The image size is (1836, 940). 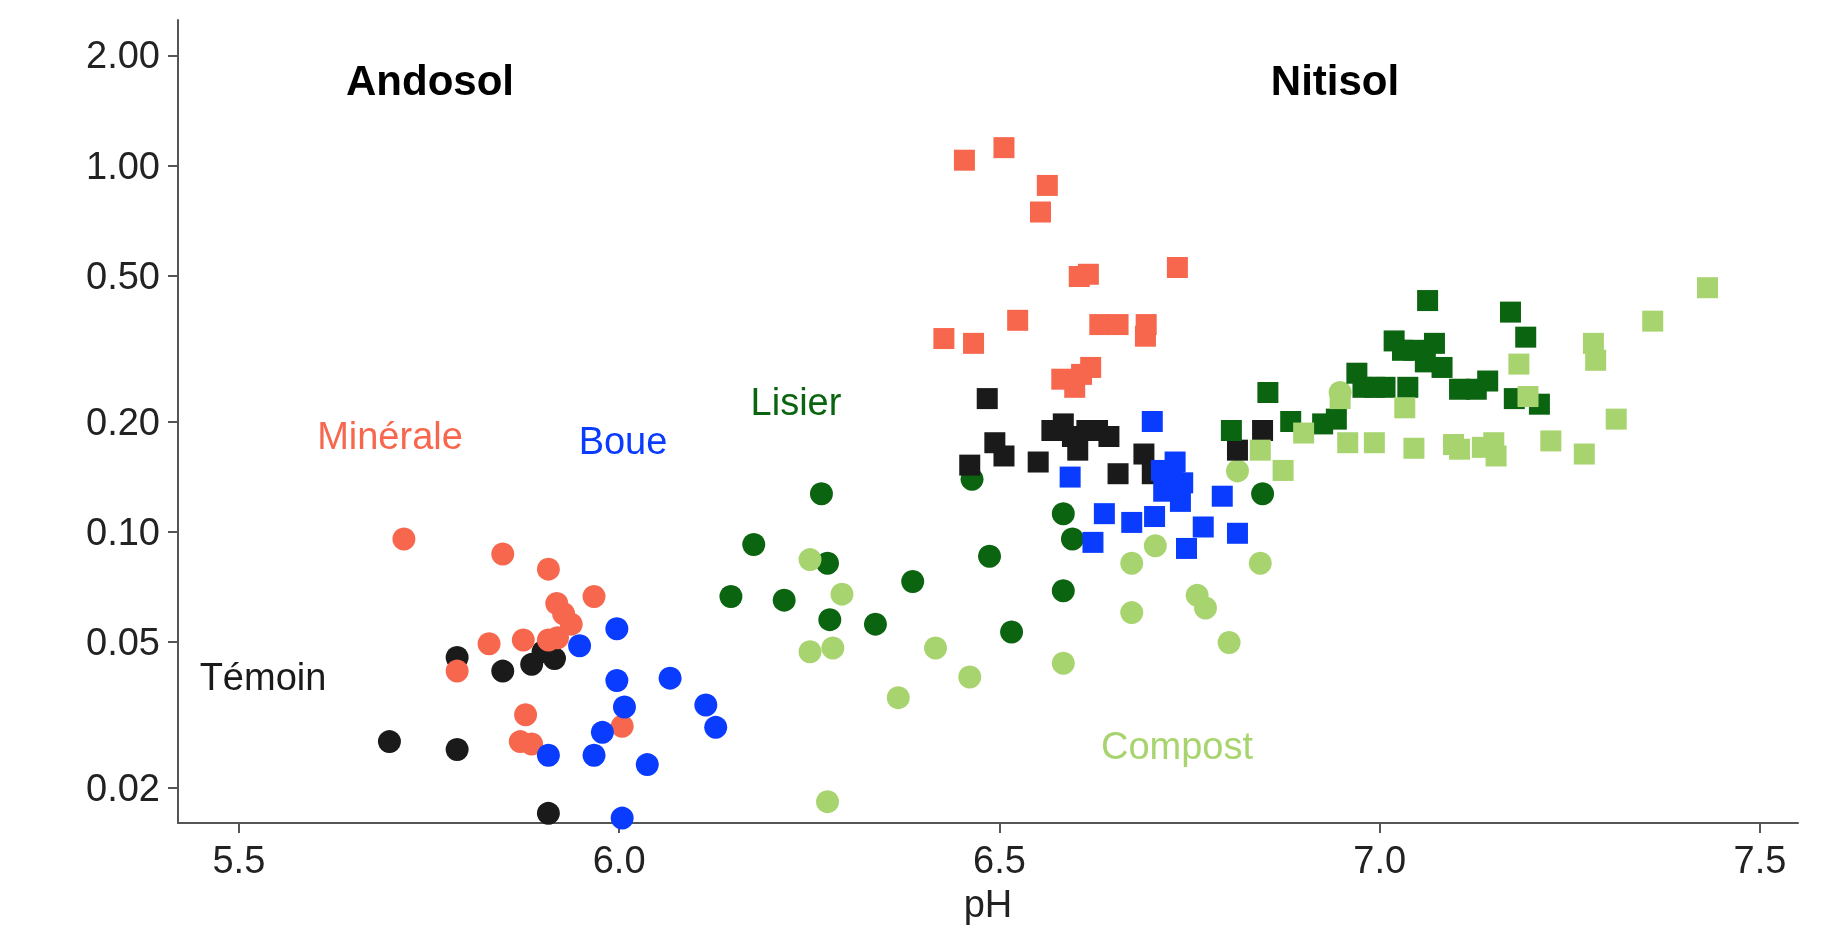 I want to click on x-tick-label: 5.5, so click(x=239, y=860).